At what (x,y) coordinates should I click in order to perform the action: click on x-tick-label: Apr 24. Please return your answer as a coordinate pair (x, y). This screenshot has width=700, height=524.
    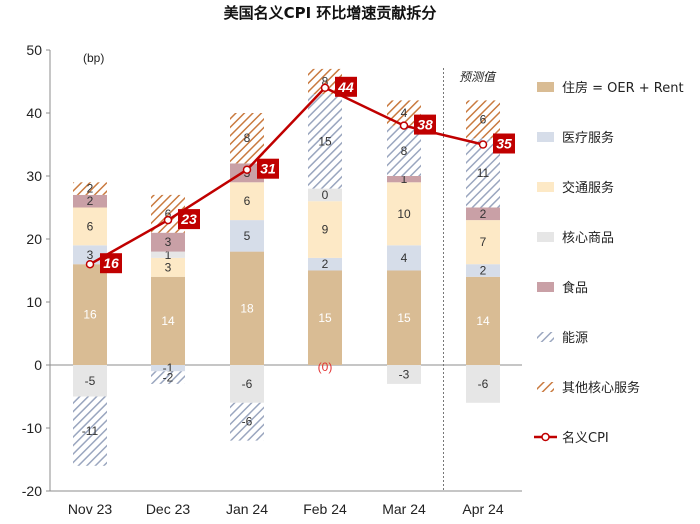
    Looking at the image, I should click on (482, 509).